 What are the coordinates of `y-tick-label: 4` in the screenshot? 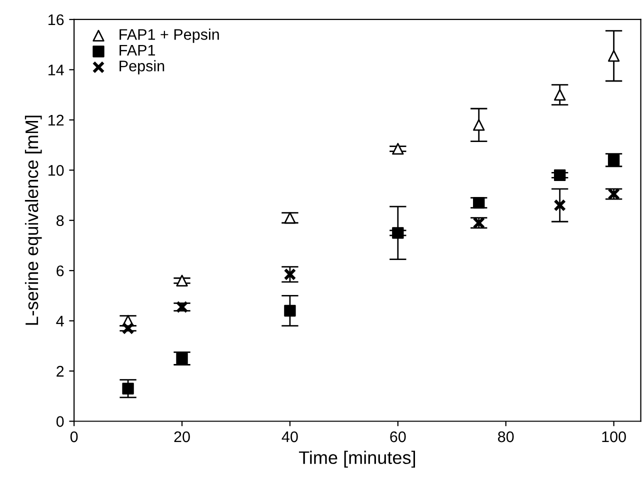 It's located at (60, 321).